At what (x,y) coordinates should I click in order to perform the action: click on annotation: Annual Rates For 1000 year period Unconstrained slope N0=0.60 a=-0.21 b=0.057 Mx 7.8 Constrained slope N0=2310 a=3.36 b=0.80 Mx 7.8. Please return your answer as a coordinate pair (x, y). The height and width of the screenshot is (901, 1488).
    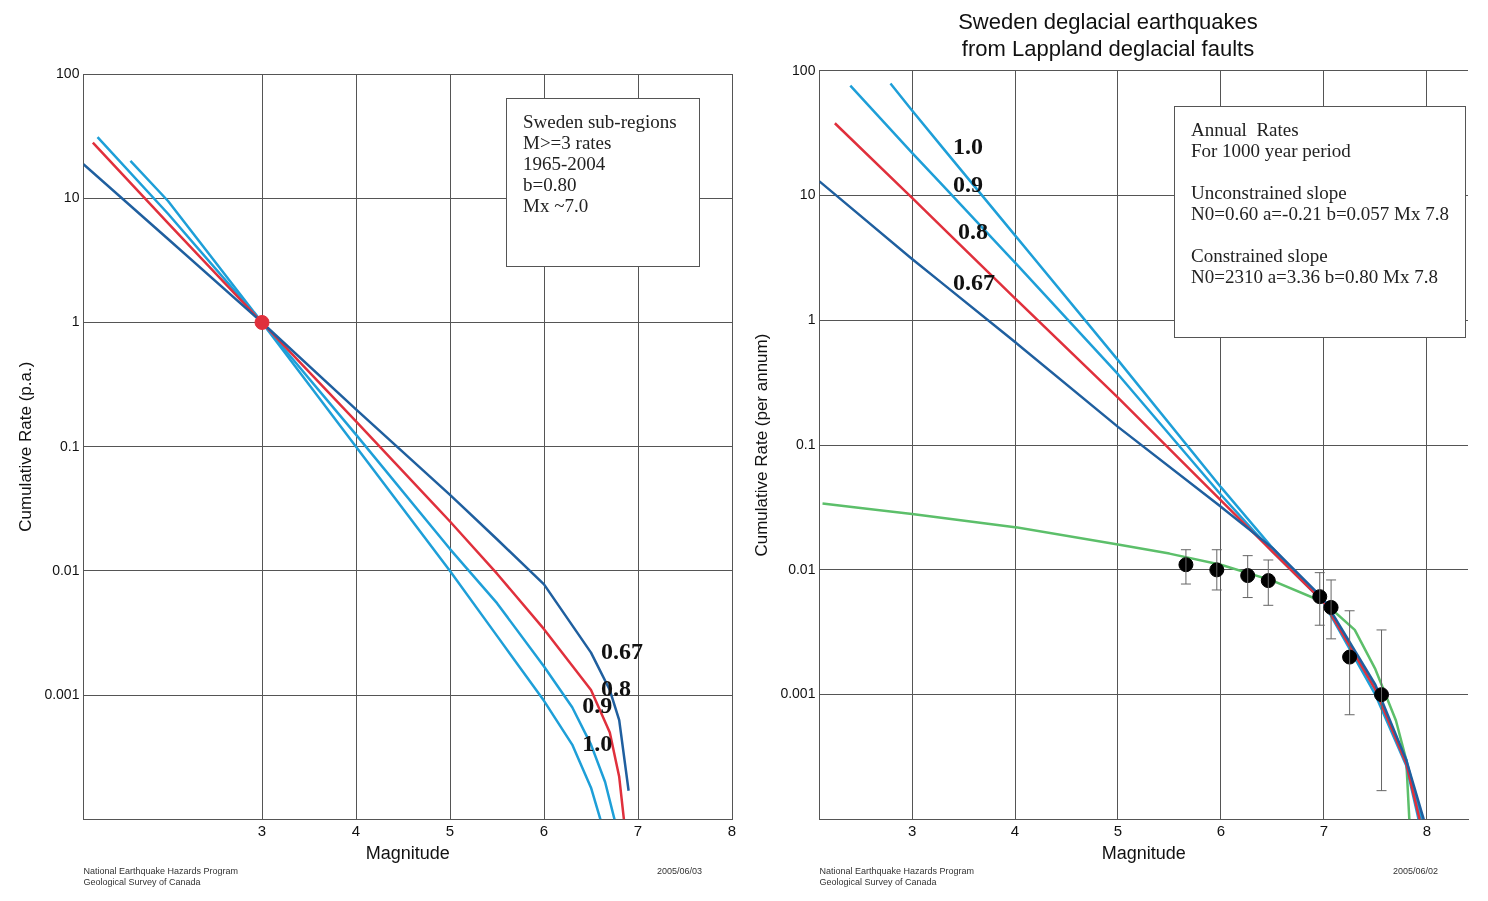
    Looking at the image, I should click on (1319, 203).